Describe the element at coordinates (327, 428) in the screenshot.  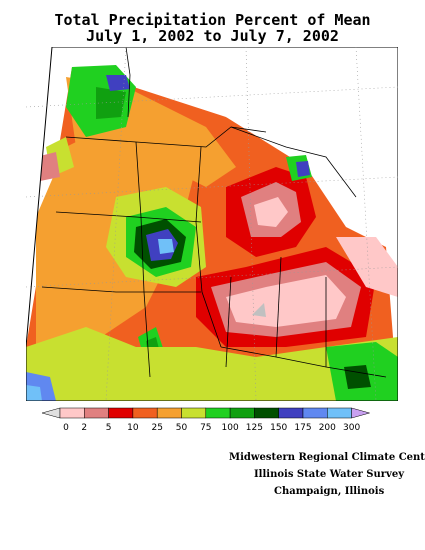
I see `legend-label: 200` at that location.